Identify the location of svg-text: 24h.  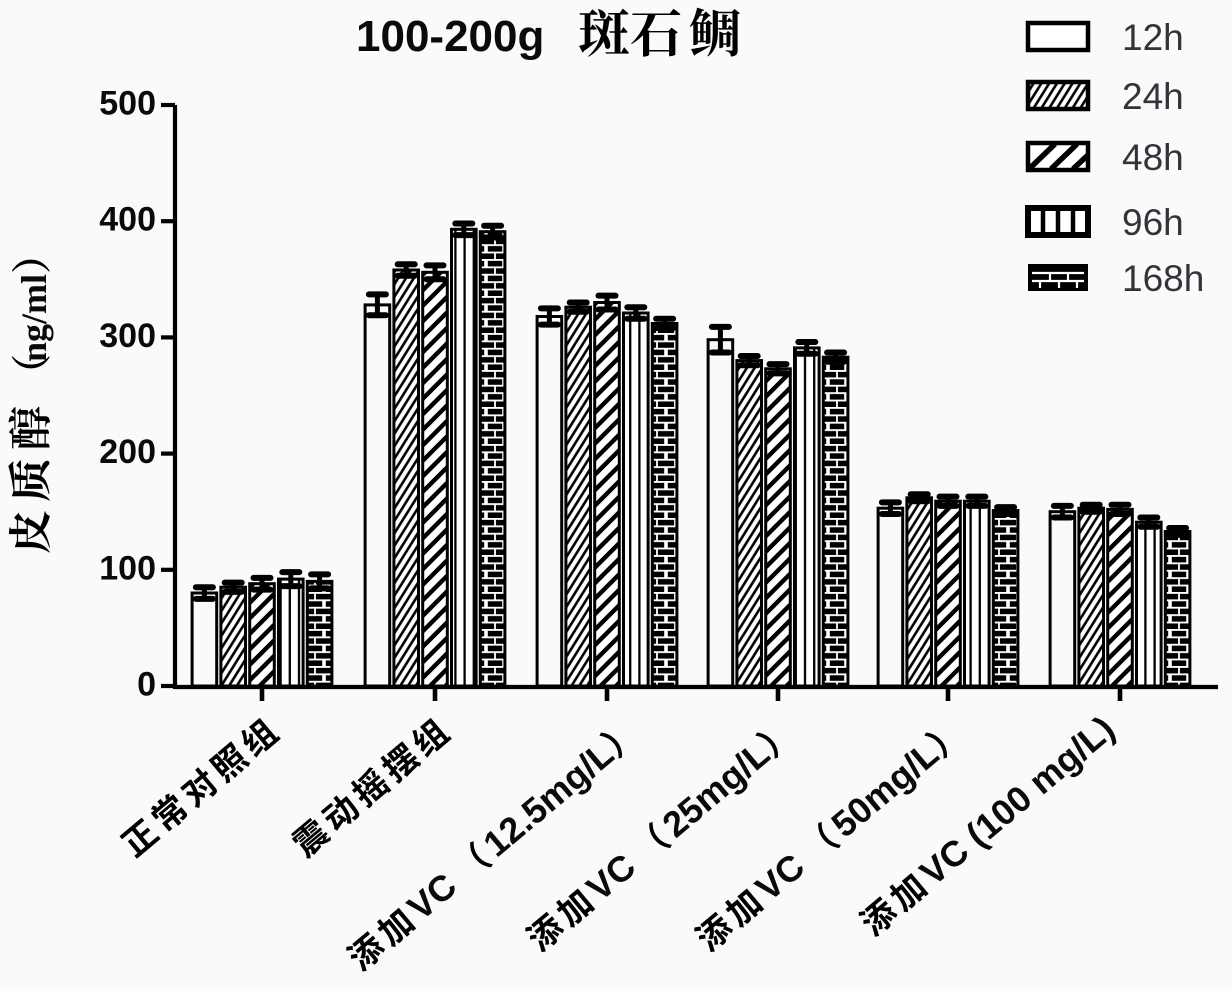
(1153, 96).